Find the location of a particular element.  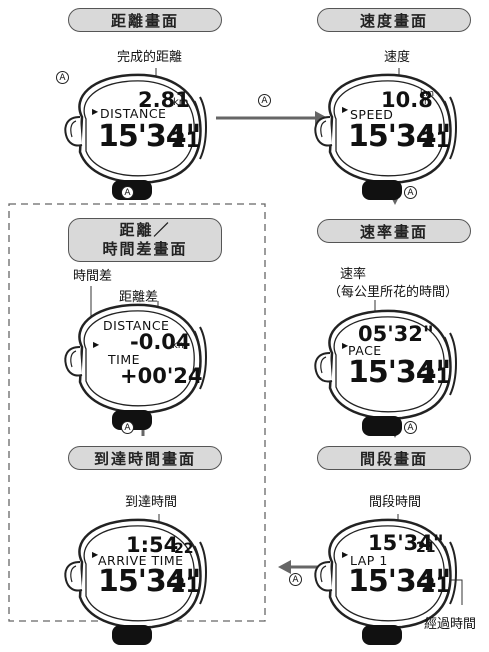

distance-unit: km is located at coordinates (181, 102).